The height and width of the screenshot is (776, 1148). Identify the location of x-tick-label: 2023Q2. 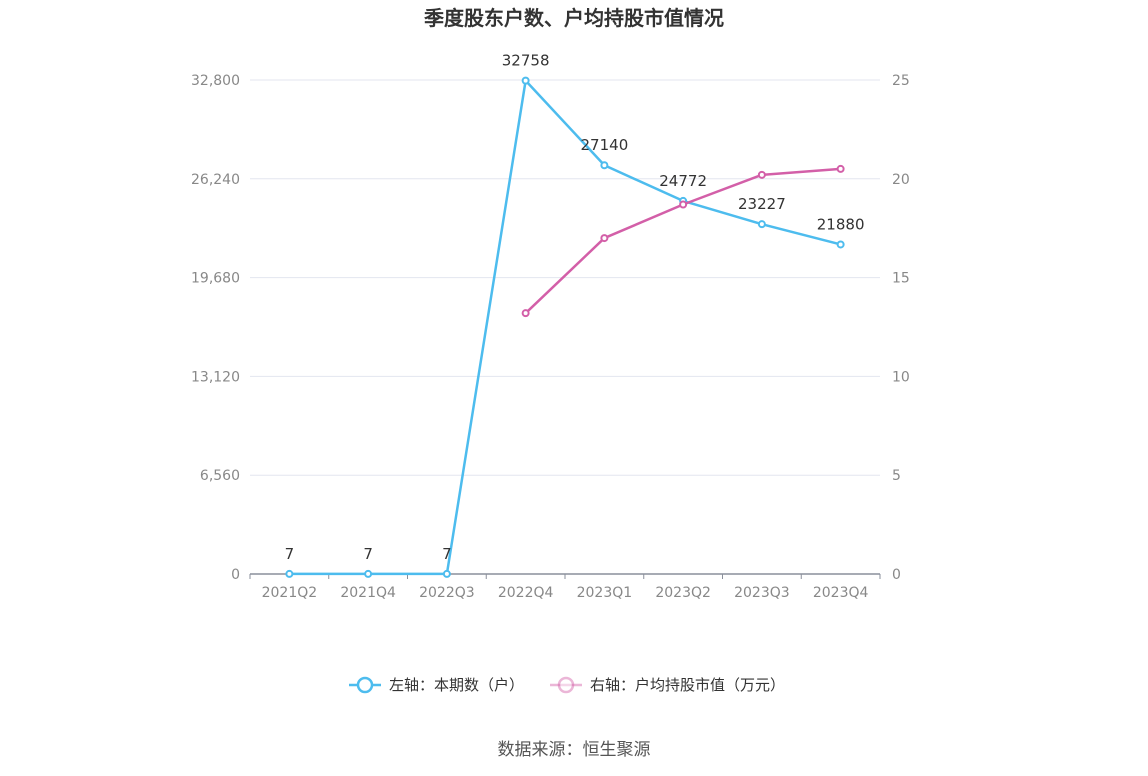
(683, 593).